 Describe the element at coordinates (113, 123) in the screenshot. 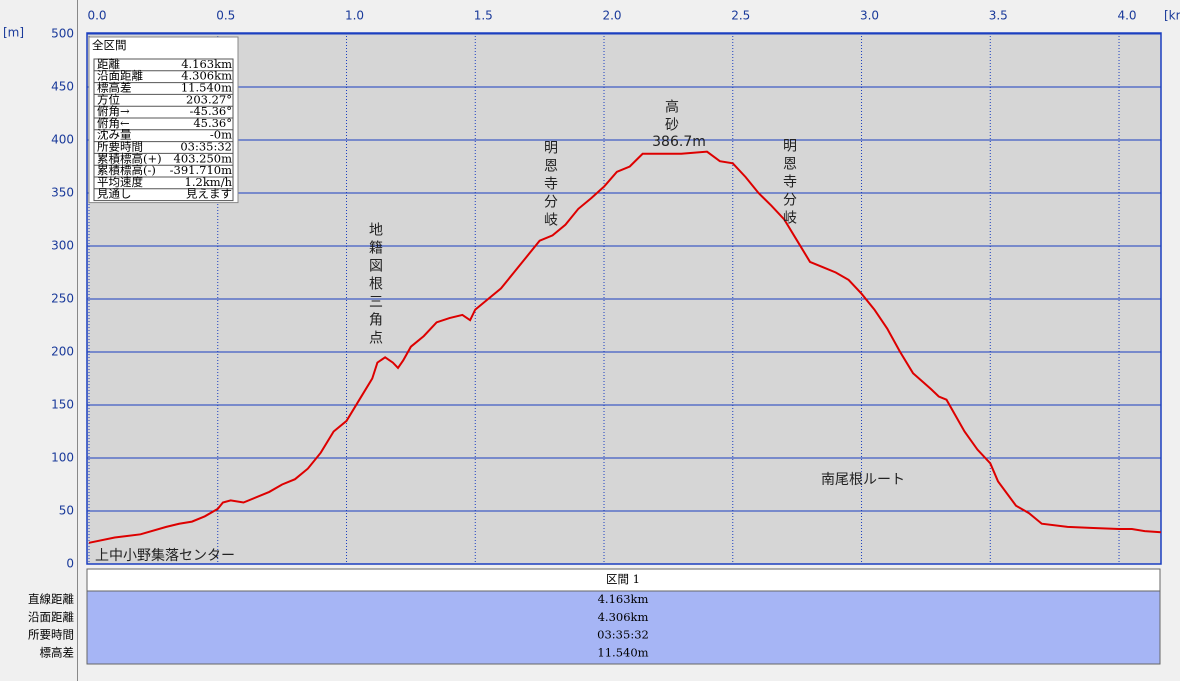

I see `info-label: 俯角←` at that location.